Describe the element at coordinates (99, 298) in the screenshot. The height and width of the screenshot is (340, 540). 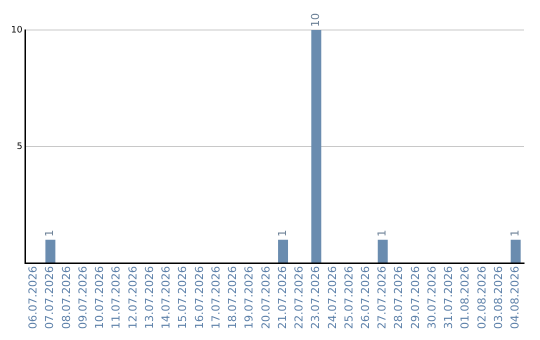
I see `x-tick-label: 10.07.2026` at that location.